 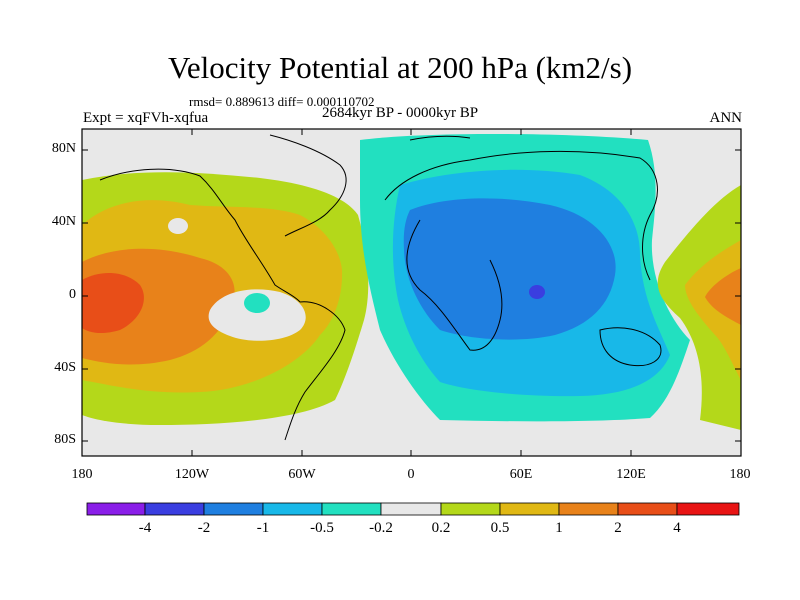 What do you see at coordinates (677, 528) in the screenshot?
I see `colorbar-label: 4` at bounding box center [677, 528].